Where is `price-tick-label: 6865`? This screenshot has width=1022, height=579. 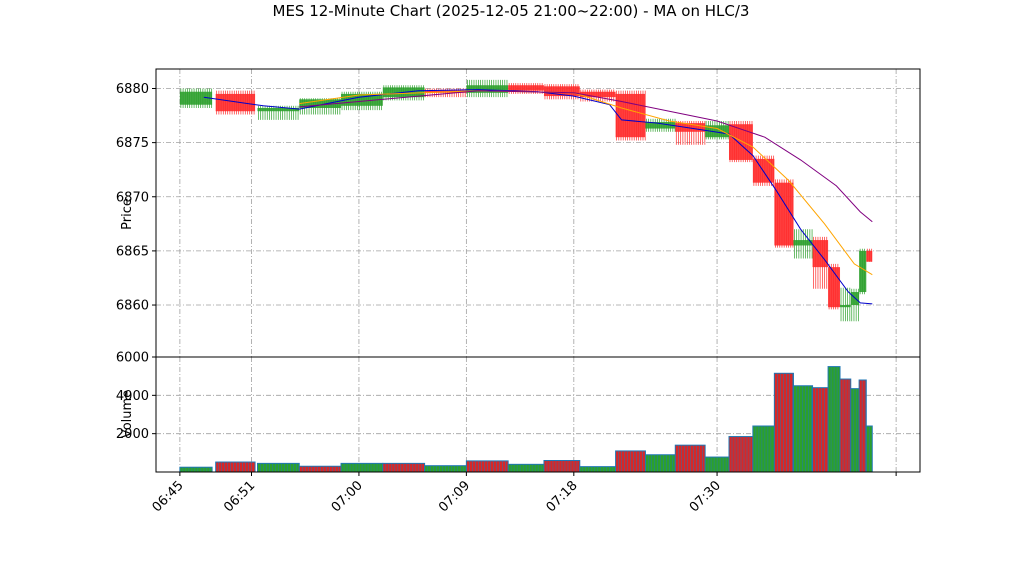 price-tick-label: 6865 is located at coordinates (132, 251).